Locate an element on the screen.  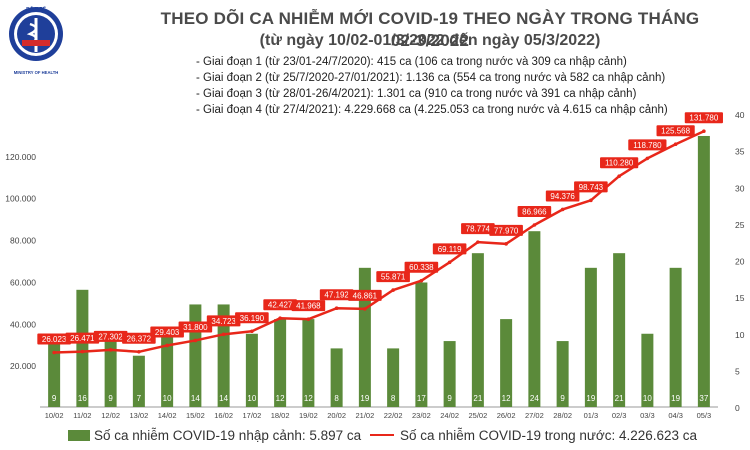
legend-bars: Số ca nhiễm COVID-19 nhập cảnh: 5.897 ca is located at coordinates (214, 435).